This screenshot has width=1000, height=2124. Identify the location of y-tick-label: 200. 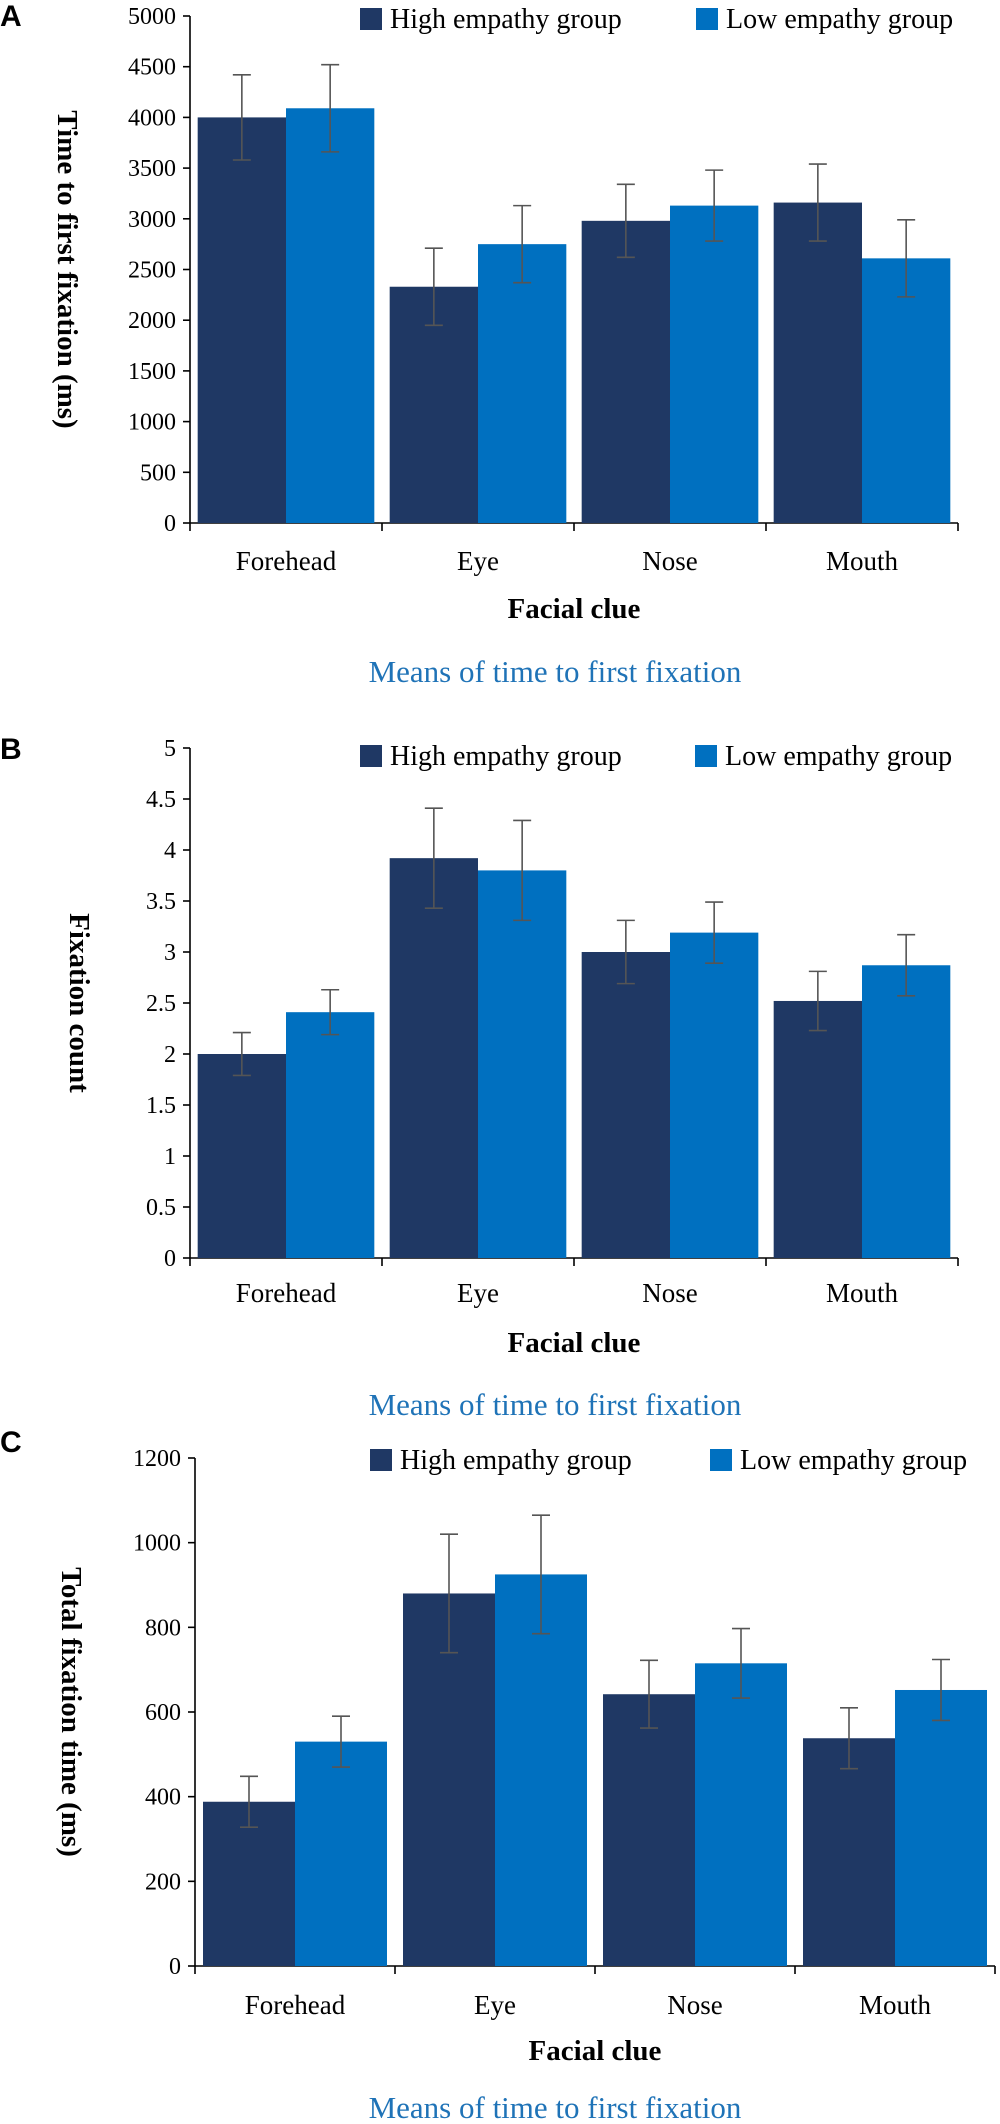
(163, 1882).